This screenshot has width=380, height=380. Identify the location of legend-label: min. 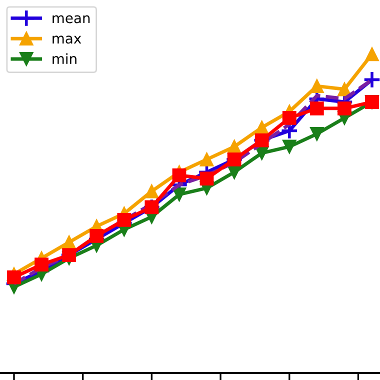
(64, 58).